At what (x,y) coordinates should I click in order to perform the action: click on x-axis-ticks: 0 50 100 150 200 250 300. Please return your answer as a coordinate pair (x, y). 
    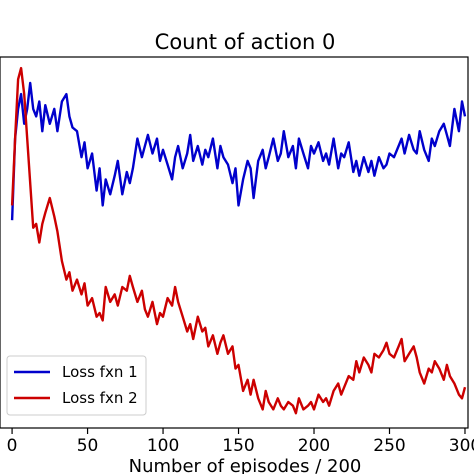
    Looking at the image, I should click on (240, 442).